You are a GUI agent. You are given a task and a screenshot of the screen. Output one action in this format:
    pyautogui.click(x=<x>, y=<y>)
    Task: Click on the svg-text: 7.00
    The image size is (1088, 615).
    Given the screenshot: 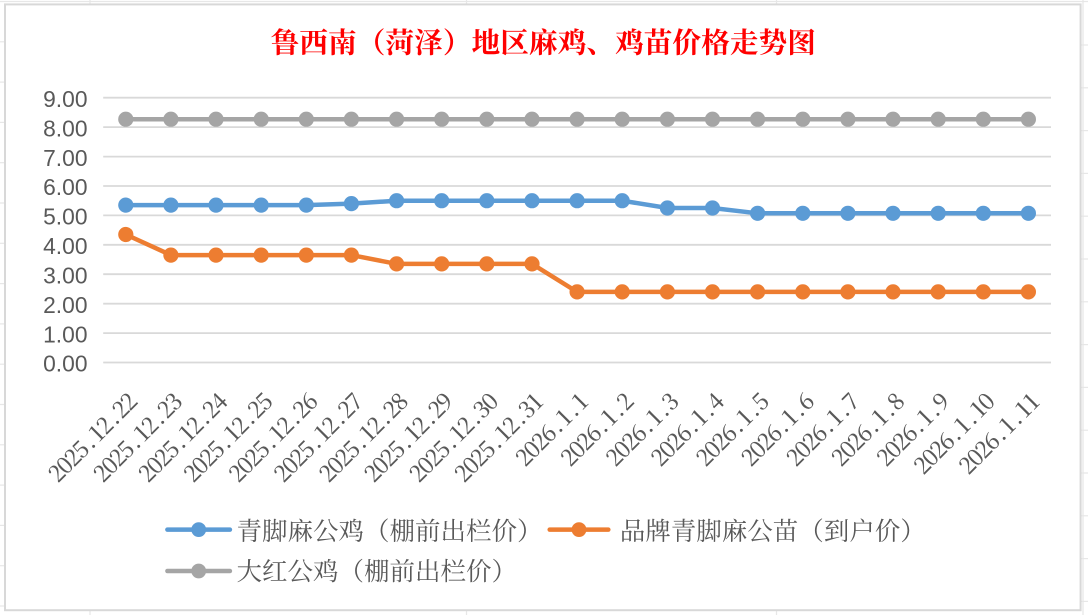 What is the action you would take?
    pyautogui.click(x=65, y=158)
    